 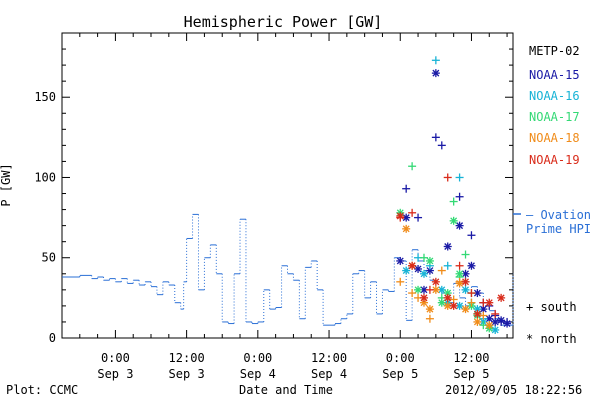 I want to click on legend-ovation-line1: — Ovation, so click(x=558, y=215).